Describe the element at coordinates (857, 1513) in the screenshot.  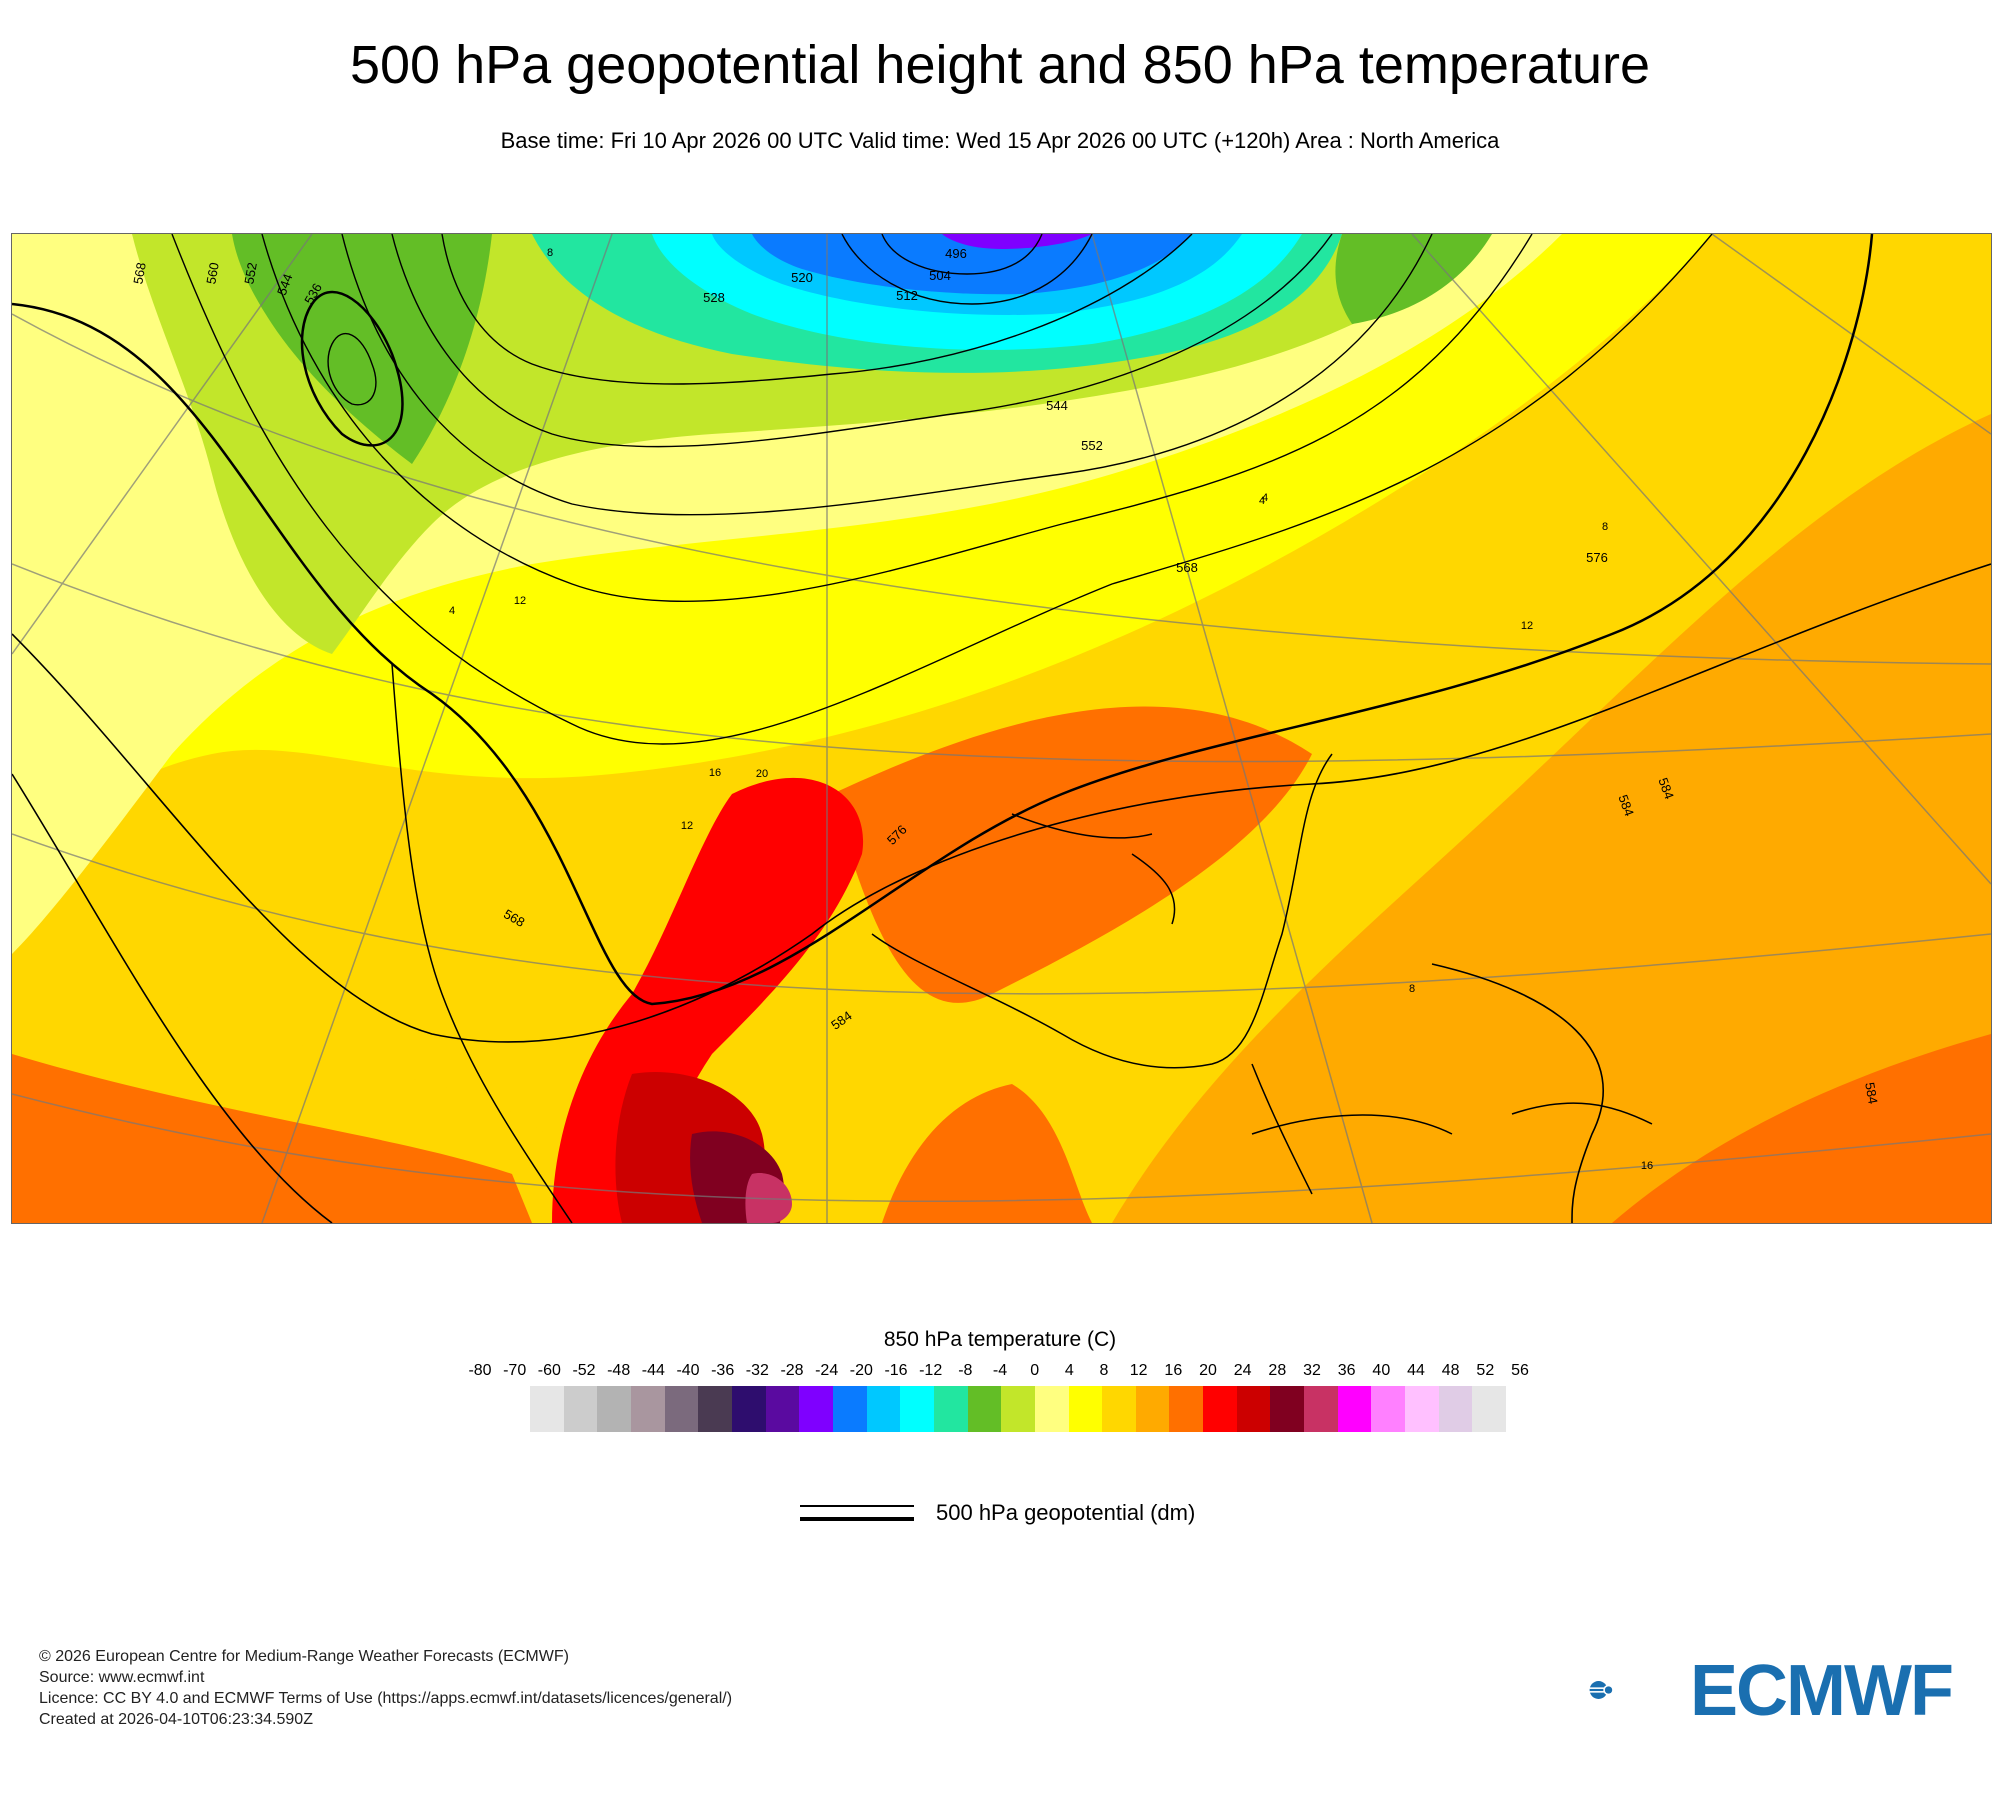
I see `contour-line-legend-icon` at that location.